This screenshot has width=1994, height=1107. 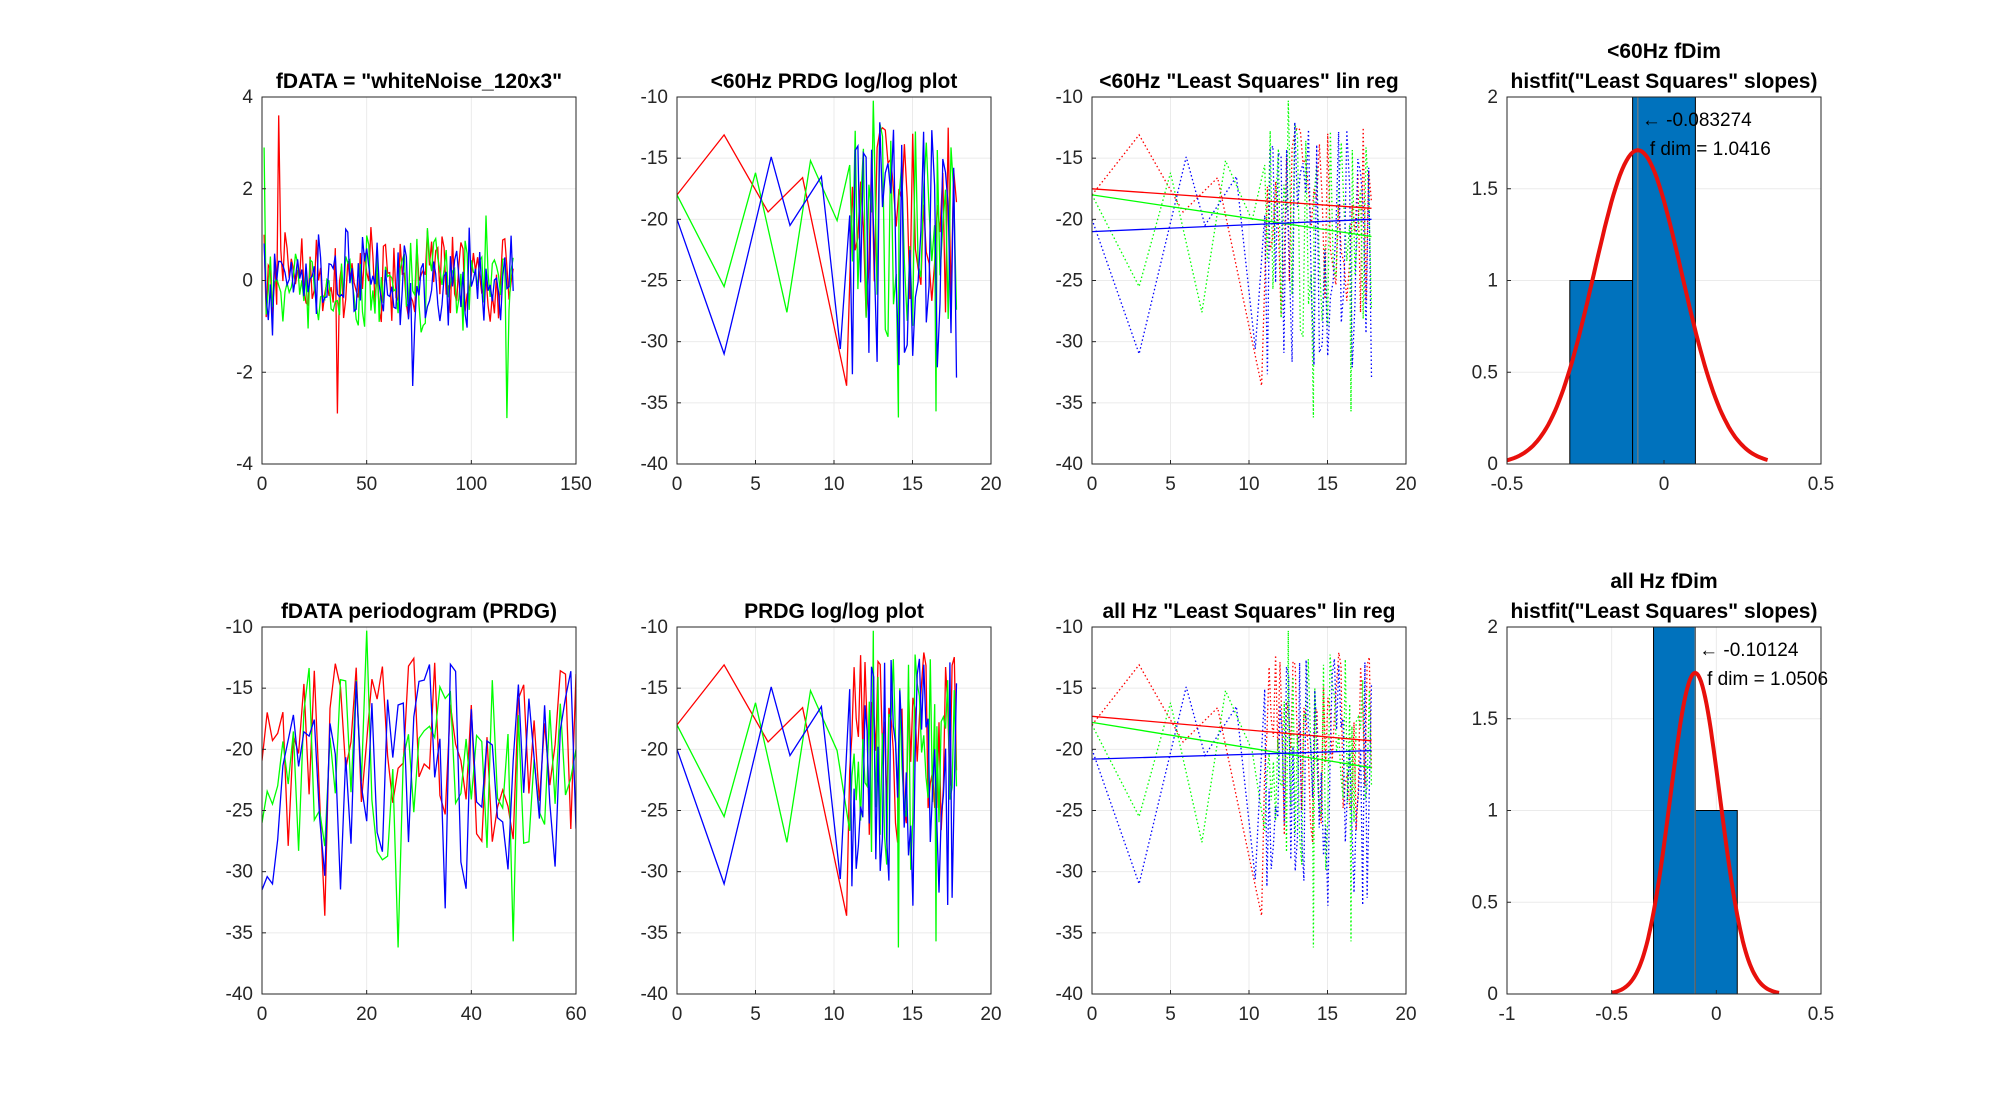 What do you see at coordinates (1710, 149) in the screenshot?
I see `annotation-fdim: f dim = 1.0416` at bounding box center [1710, 149].